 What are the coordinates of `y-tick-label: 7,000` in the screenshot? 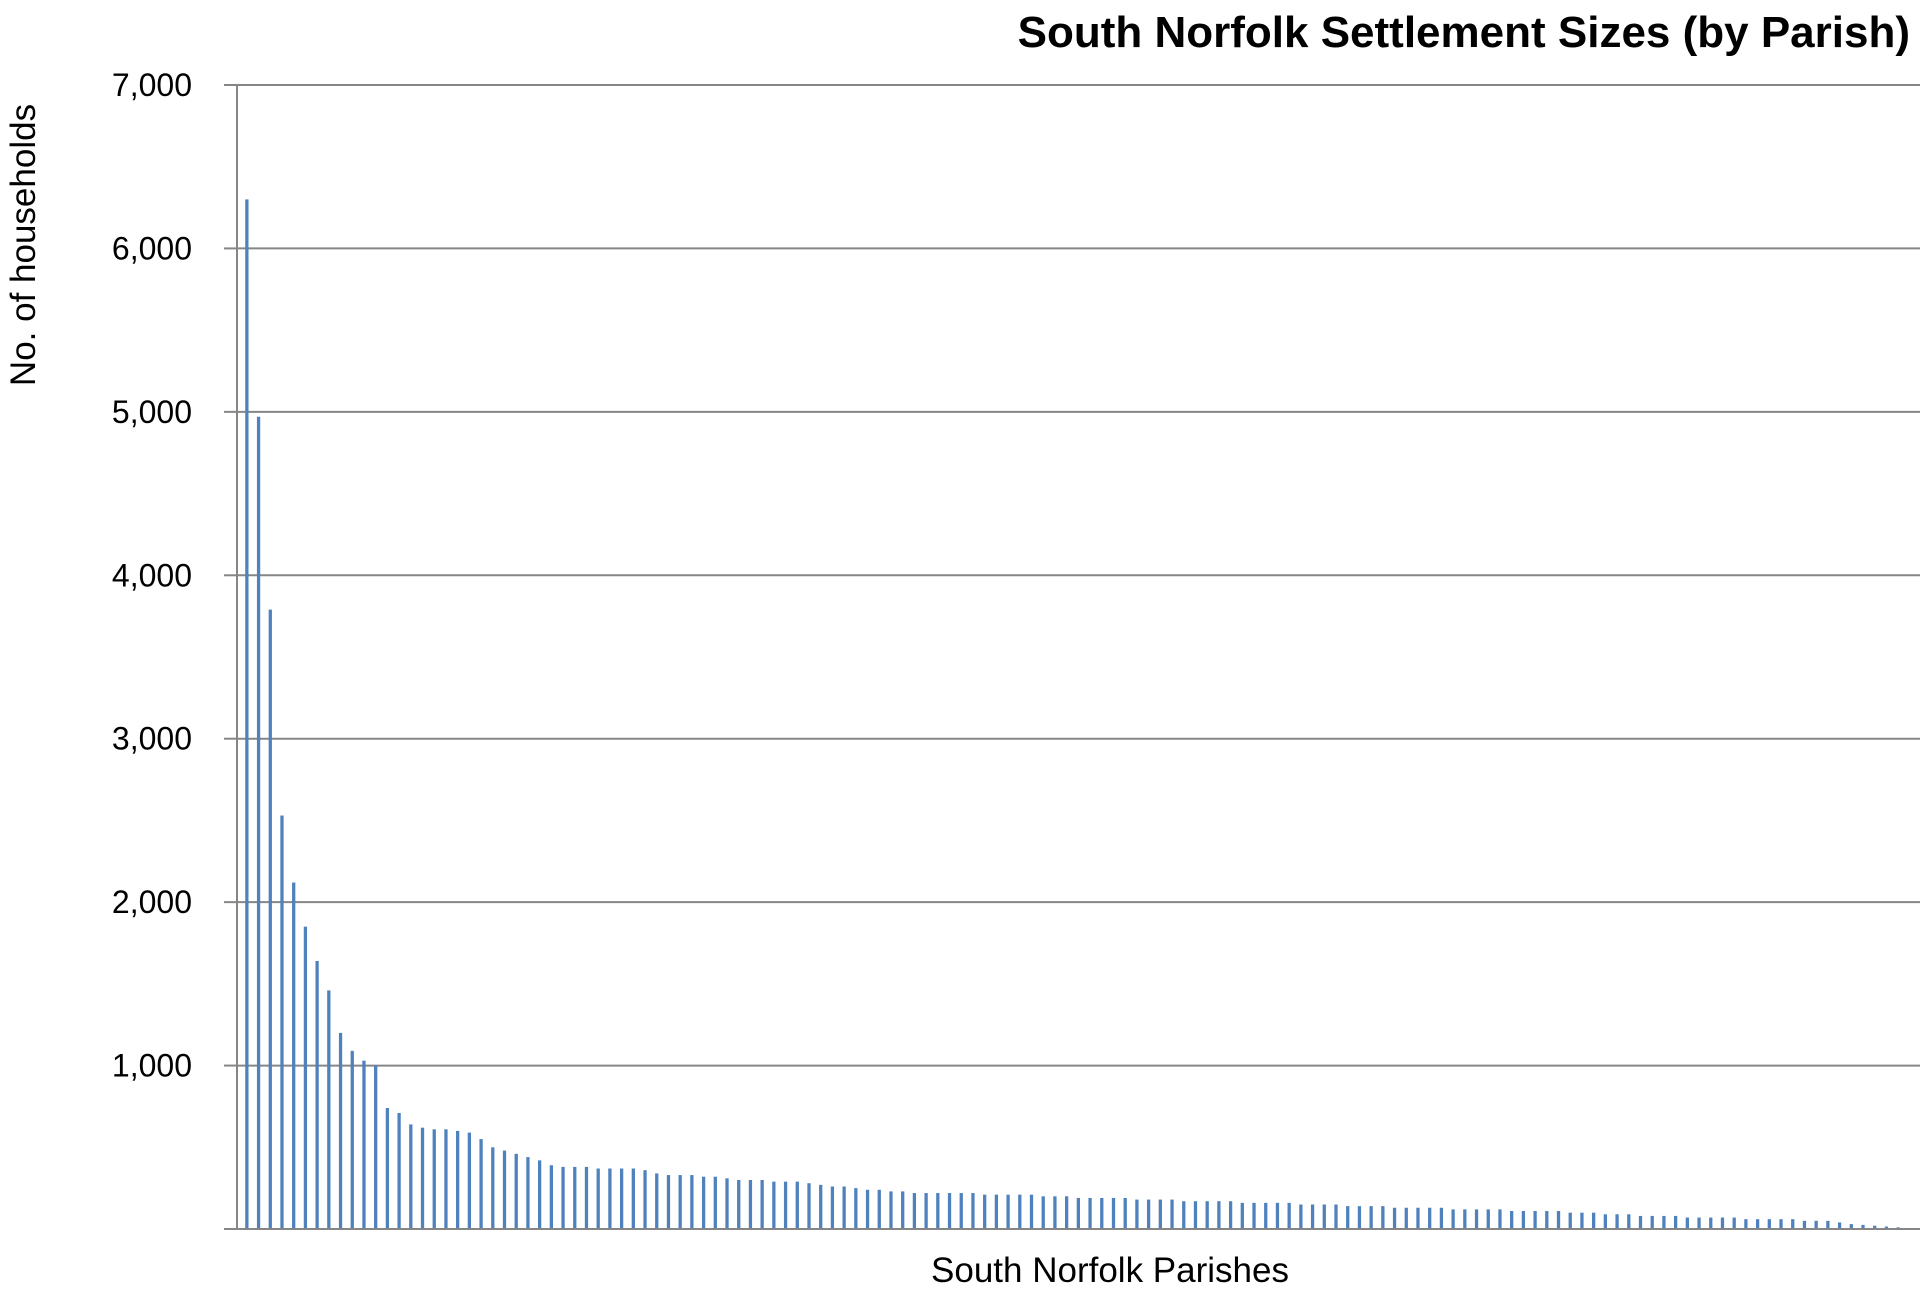 It's located at (152, 85).